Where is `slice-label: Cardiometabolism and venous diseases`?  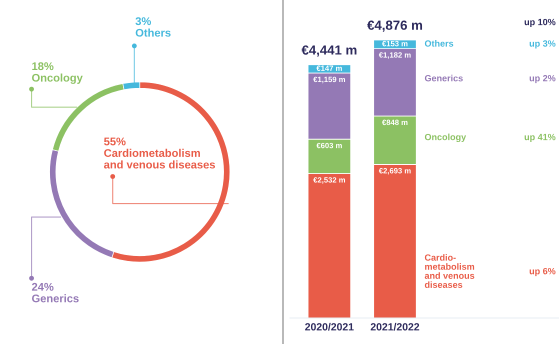 slice-label: Cardiometabolism and venous diseases is located at coordinates (160, 158).